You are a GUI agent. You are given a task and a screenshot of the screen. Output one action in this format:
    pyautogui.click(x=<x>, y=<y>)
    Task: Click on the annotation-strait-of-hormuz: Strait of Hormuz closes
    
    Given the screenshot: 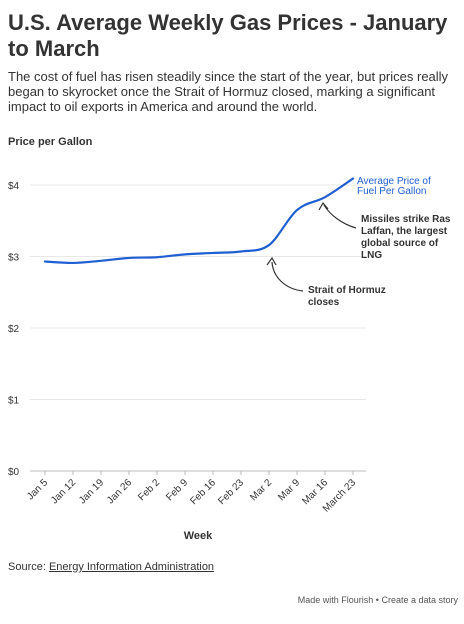 What is the action you would take?
    pyautogui.click(x=326, y=282)
    